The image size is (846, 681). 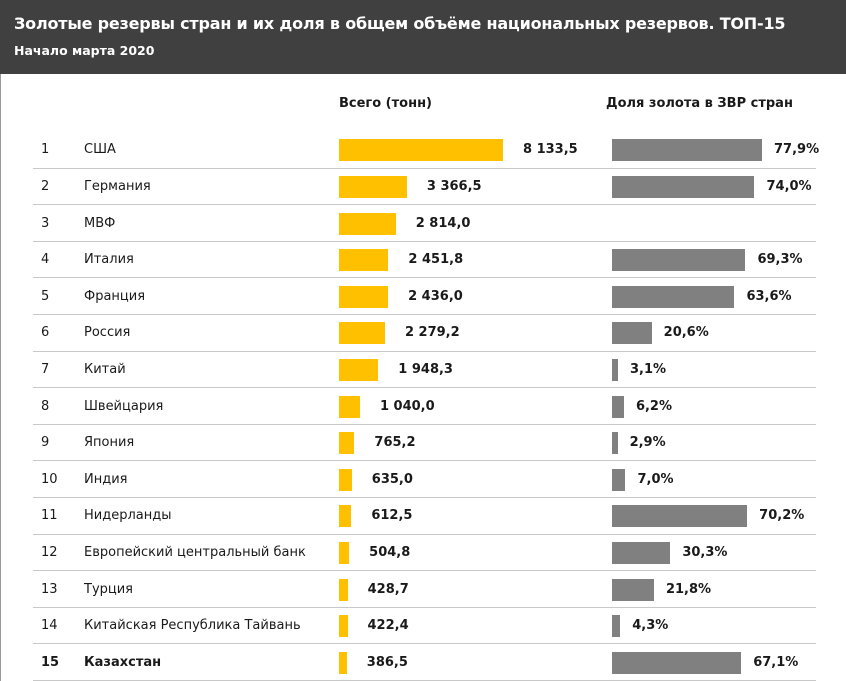 I want to click on share-value-label: 30,3%, so click(x=705, y=552).